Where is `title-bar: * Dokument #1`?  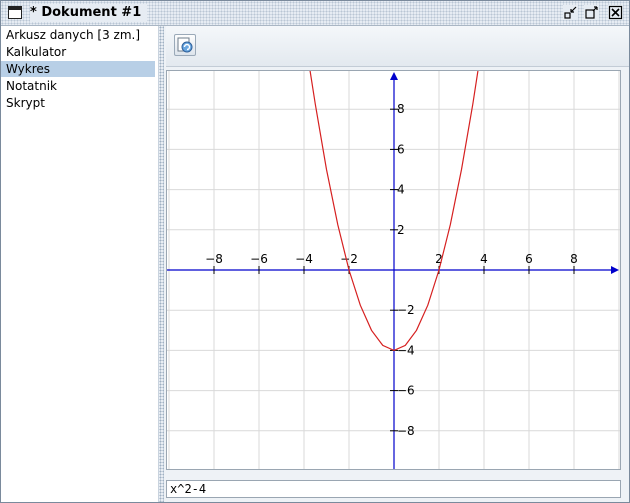 title-bar: * Dokument #1 is located at coordinates (315, 13).